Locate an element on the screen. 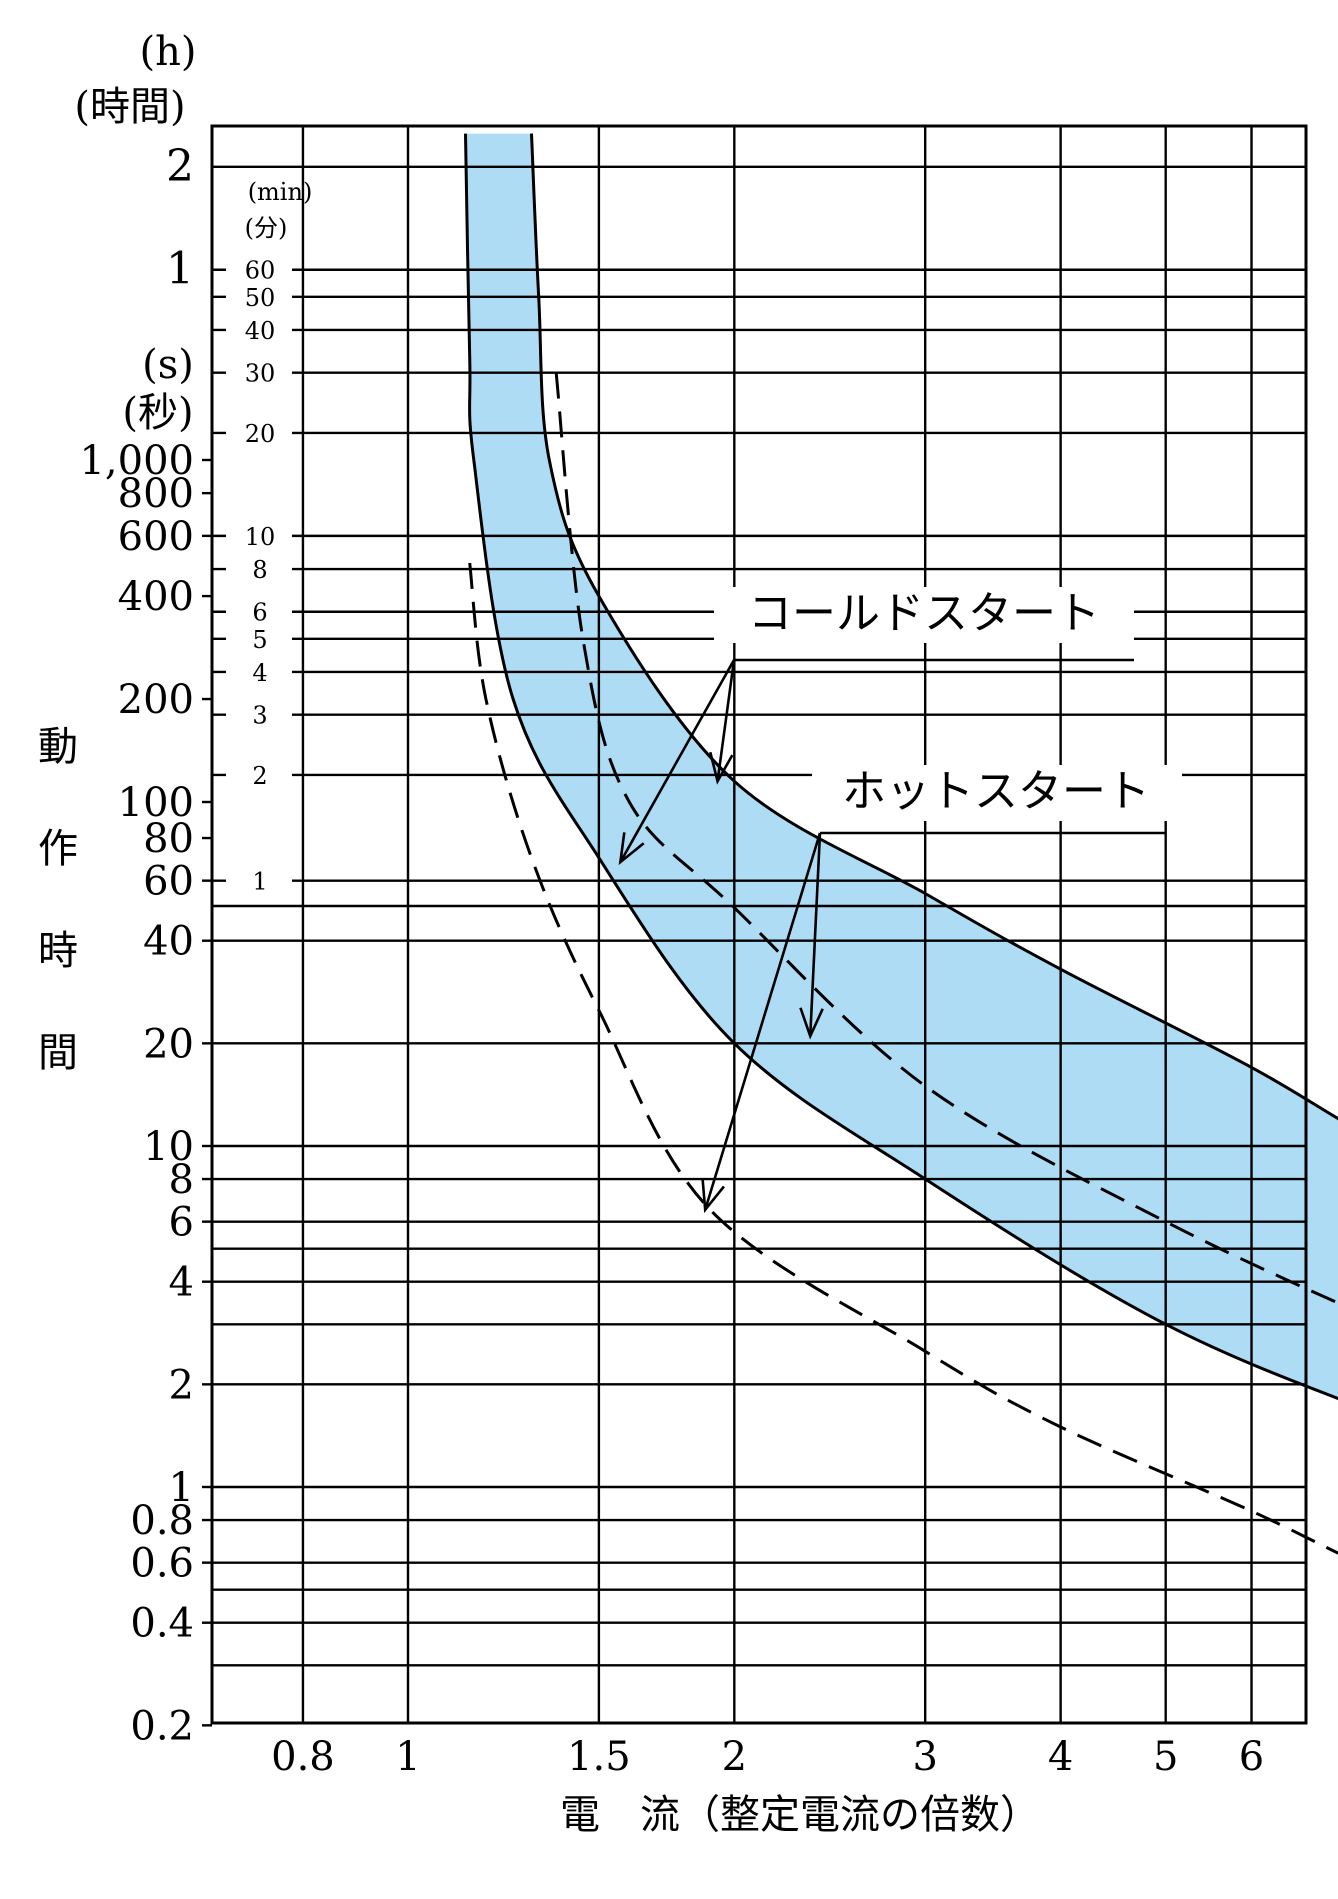 This screenshot has width=1338, height=1899. x-axis-title: 電 流（整定電流の倍数） is located at coordinates (800, 1815).